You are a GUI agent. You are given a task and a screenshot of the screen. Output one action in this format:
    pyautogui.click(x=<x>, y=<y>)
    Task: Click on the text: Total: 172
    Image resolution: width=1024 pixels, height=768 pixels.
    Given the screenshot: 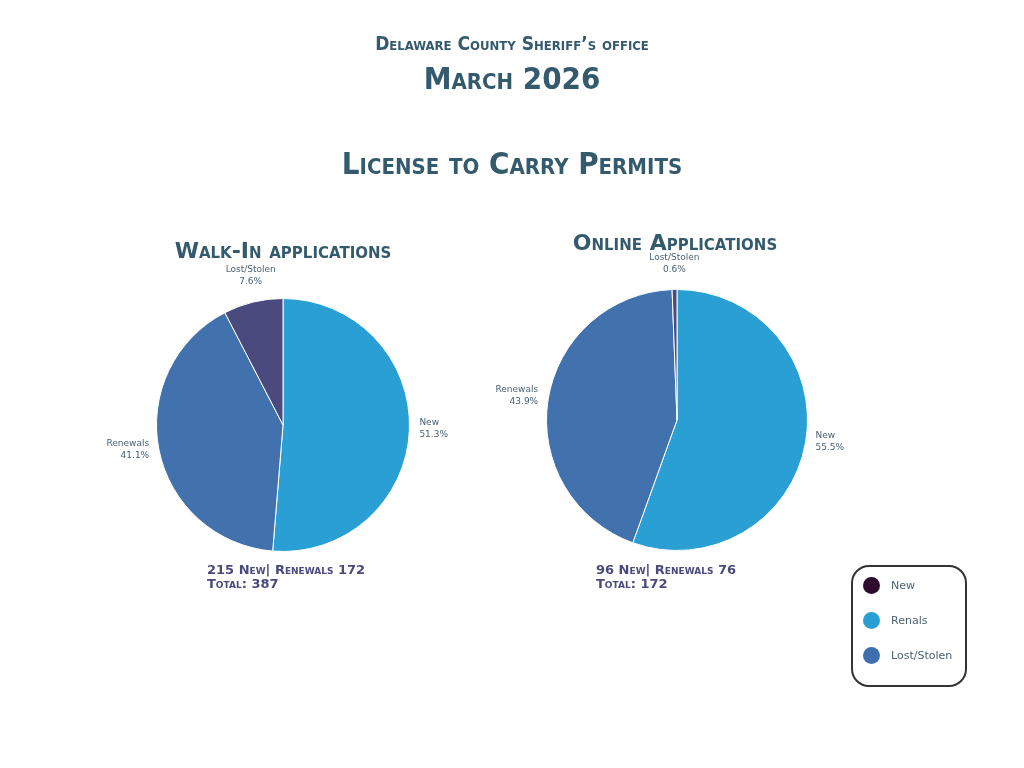 What is the action you would take?
    pyautogui.click(x=632, y=583)
    